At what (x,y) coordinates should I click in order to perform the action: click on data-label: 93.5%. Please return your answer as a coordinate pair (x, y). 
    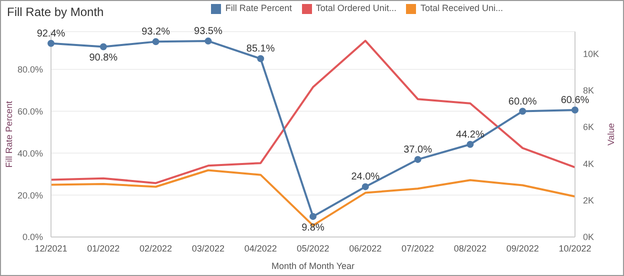
    Looking at the image, I should click on (208, 32).